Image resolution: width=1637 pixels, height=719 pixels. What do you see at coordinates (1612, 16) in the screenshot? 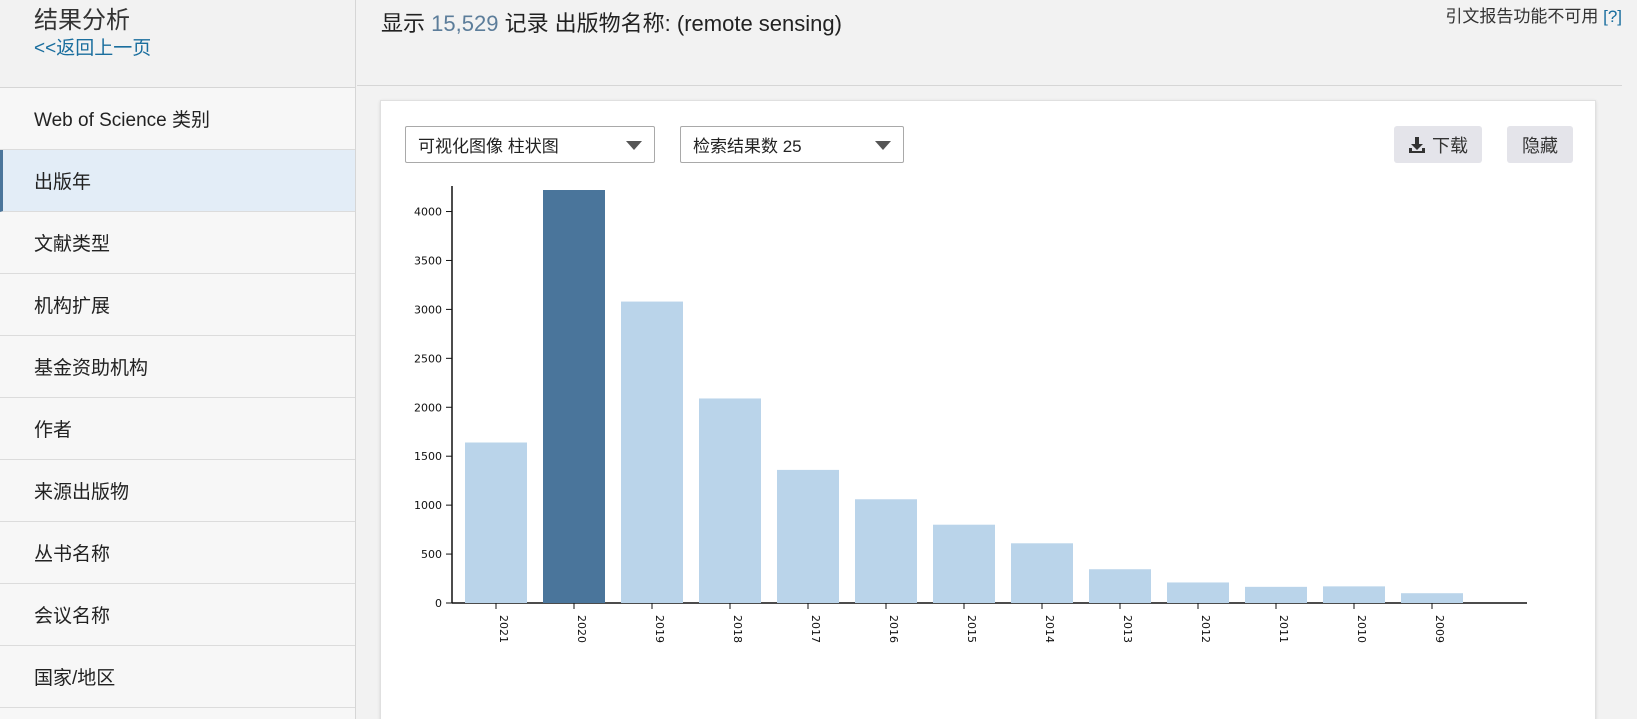
I see `help-link: [?]` at bounding box center [1612, 16].